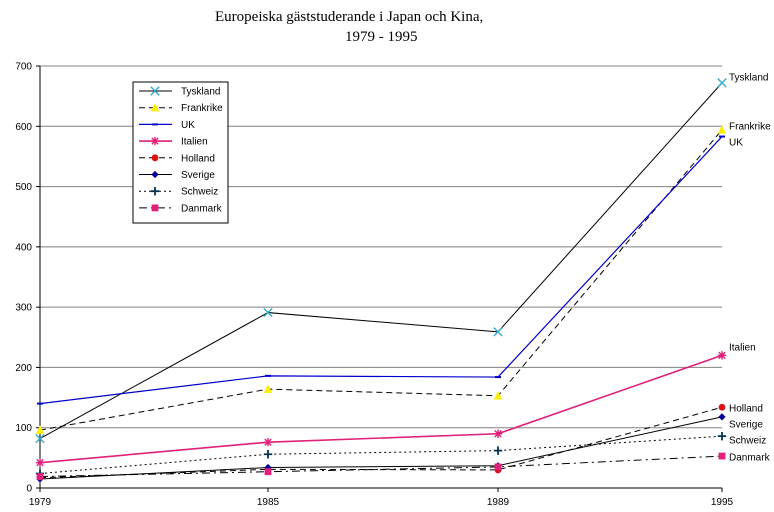 Image resolution: width=774 pixels, height=512 pixels. Describe the element at coordinates (742, 348) in the screenshot. I see `end-label-italien: Italien` at that location.